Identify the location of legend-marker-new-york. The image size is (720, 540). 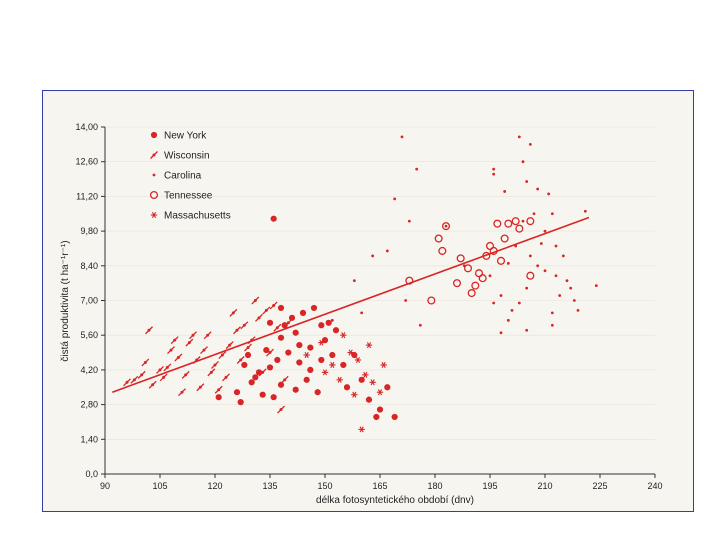
(154, 135).